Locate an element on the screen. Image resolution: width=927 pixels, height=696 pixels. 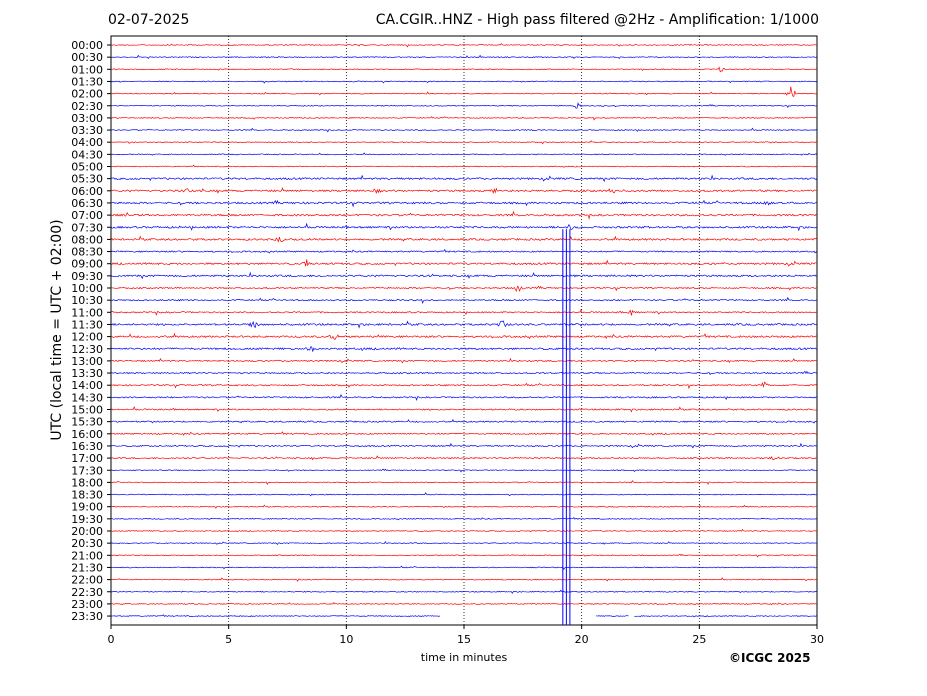
row-label: 20:30 is located at coordinates (87, 543).